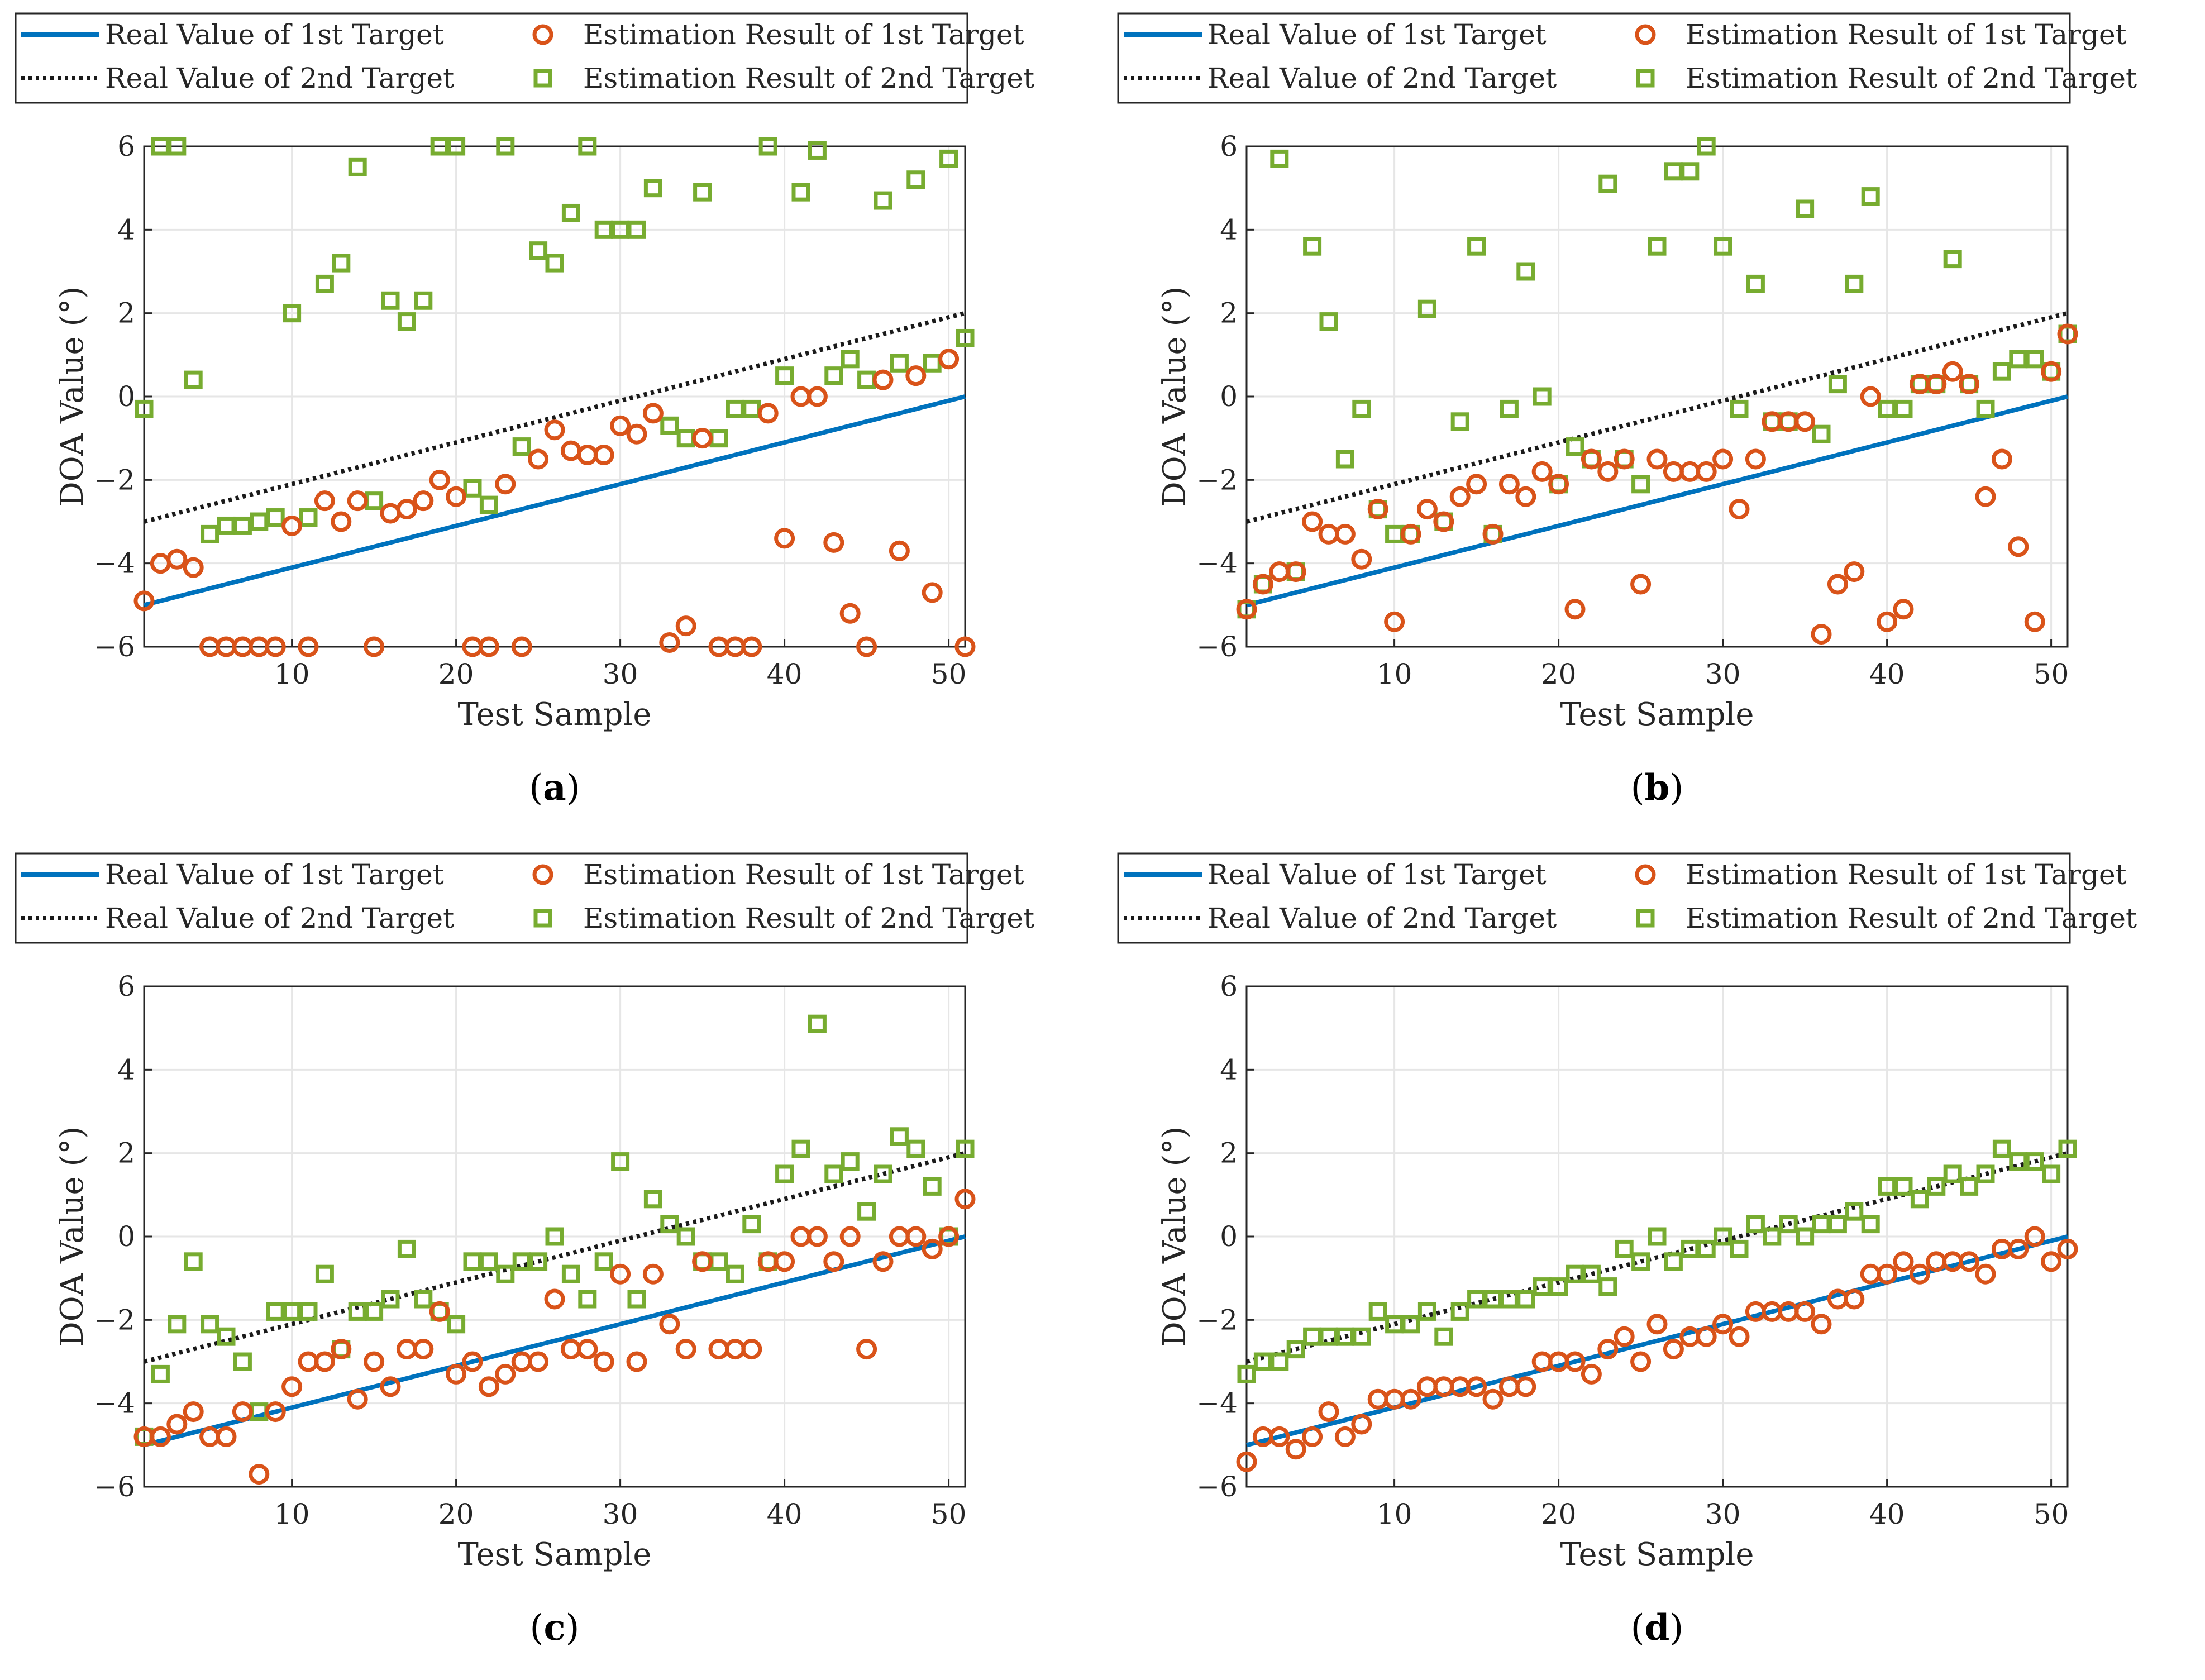  I want to click on series-est-1st-target, so click(1657, 1349).